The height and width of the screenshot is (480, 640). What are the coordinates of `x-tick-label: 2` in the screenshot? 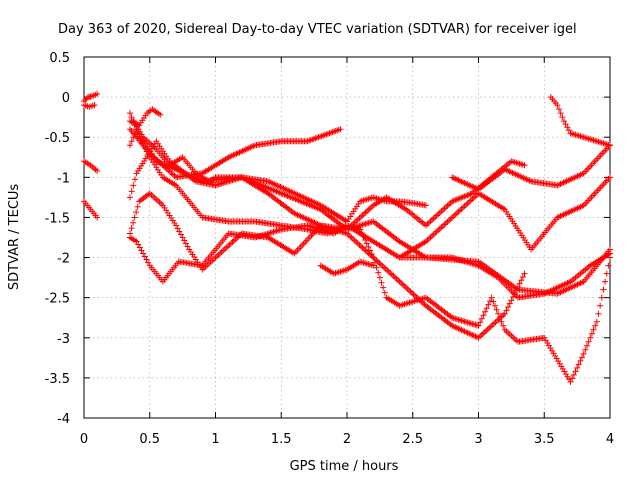 It's located at (347, 439).